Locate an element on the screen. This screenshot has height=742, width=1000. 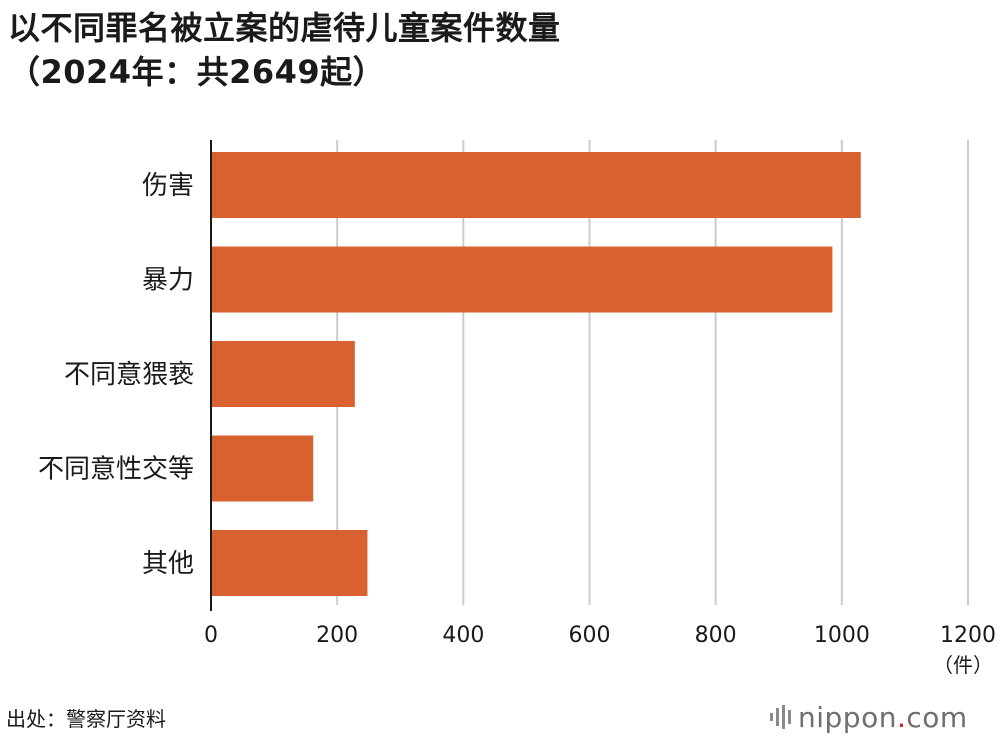
category-label: 暴力 is located at coordinates (168, 281).